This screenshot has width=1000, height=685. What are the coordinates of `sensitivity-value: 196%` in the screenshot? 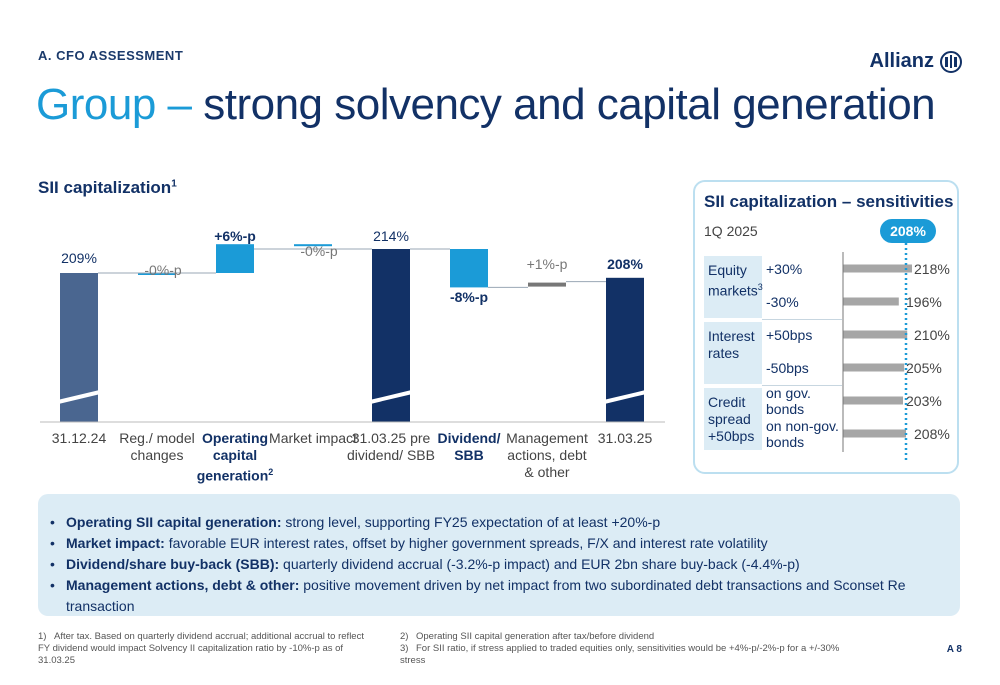 It's located at (924, 301).